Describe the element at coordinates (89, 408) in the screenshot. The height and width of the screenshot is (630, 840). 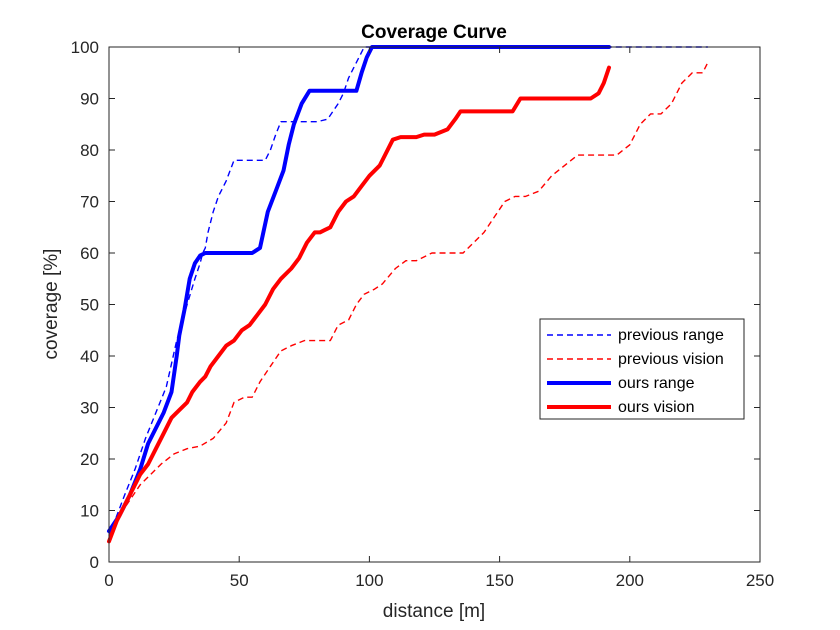
I see `y-tick-label: 30` at that location.